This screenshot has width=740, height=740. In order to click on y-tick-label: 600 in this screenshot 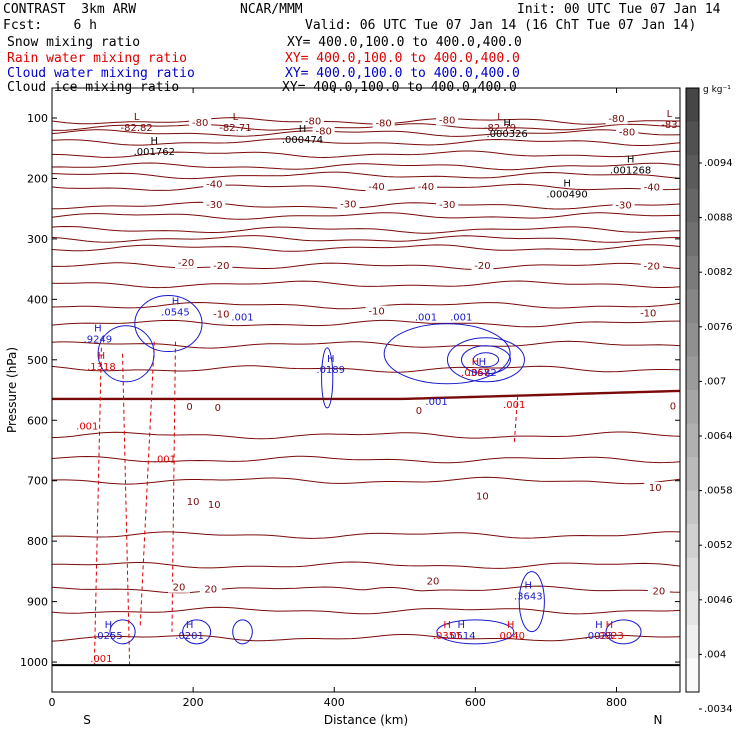, I will do `click(37, 420)`.